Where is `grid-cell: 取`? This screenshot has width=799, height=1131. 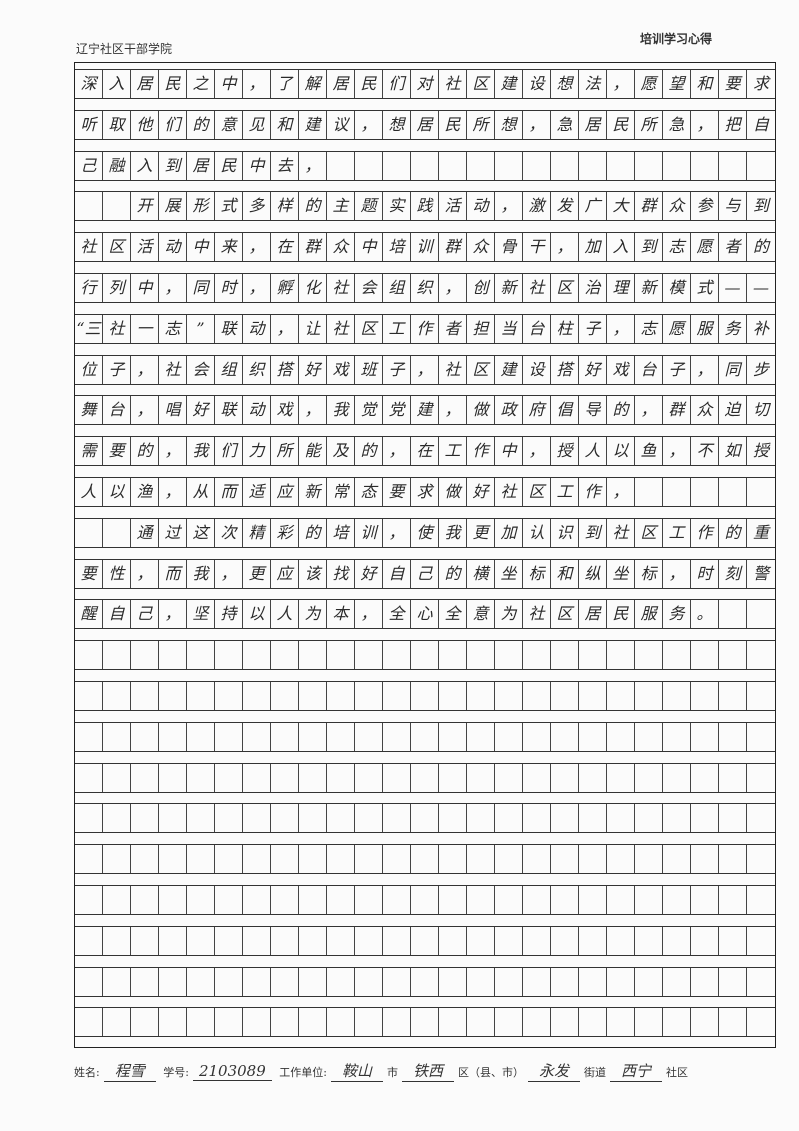
grid-cell: 取 is located at coordinates (117, 124).